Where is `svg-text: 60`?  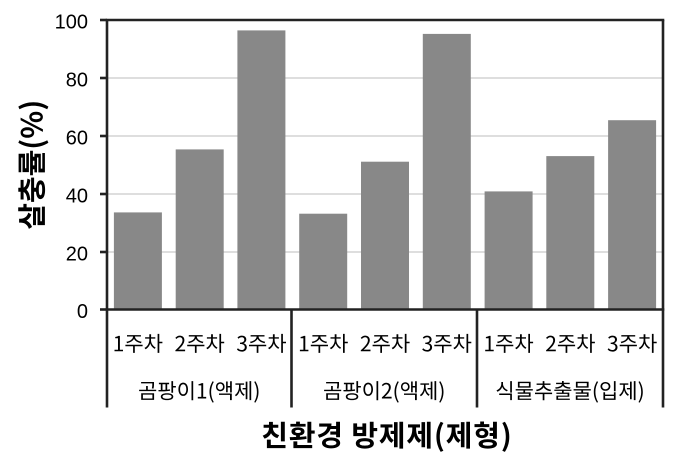 svg-text: 60 is located at coordinates (77, 138).